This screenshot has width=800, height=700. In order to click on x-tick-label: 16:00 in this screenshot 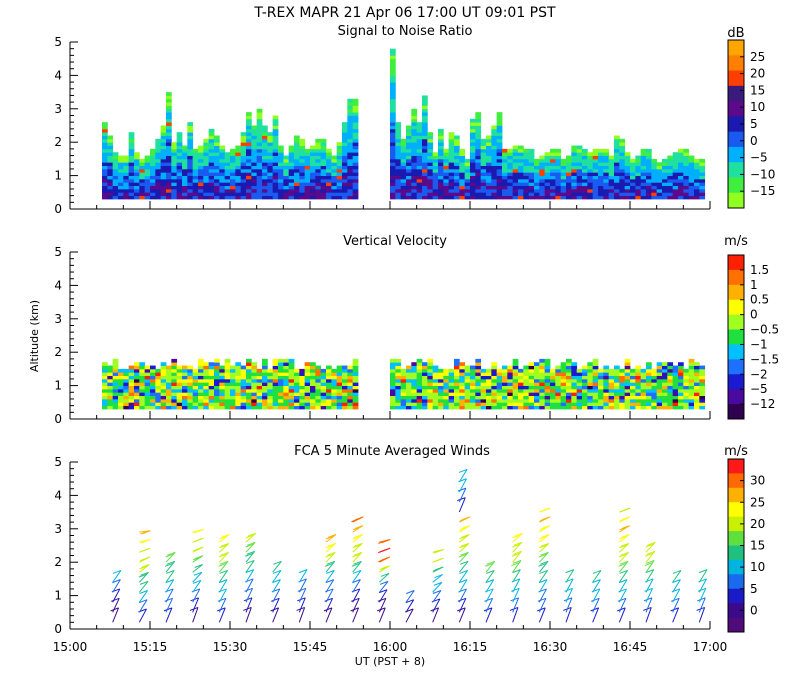, I will do `click(390, 647)`.